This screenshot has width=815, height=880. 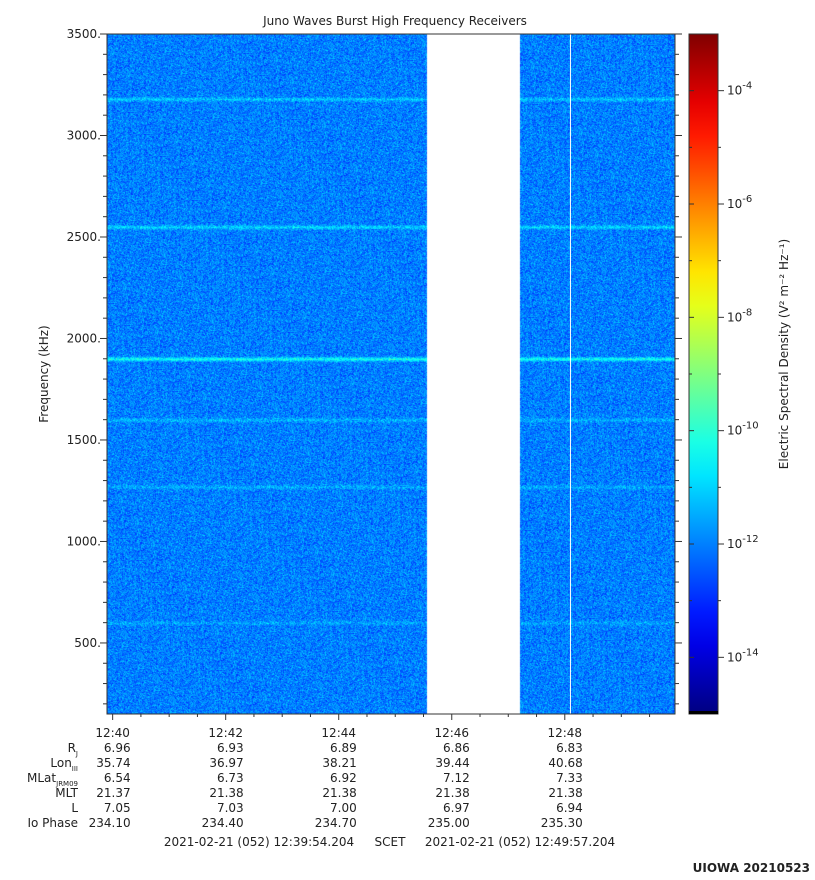 What do you see at coordinates (456, 808) in the screenshot?
I see `ephemeris-value: 6.97` at bounding box center [456, 808].